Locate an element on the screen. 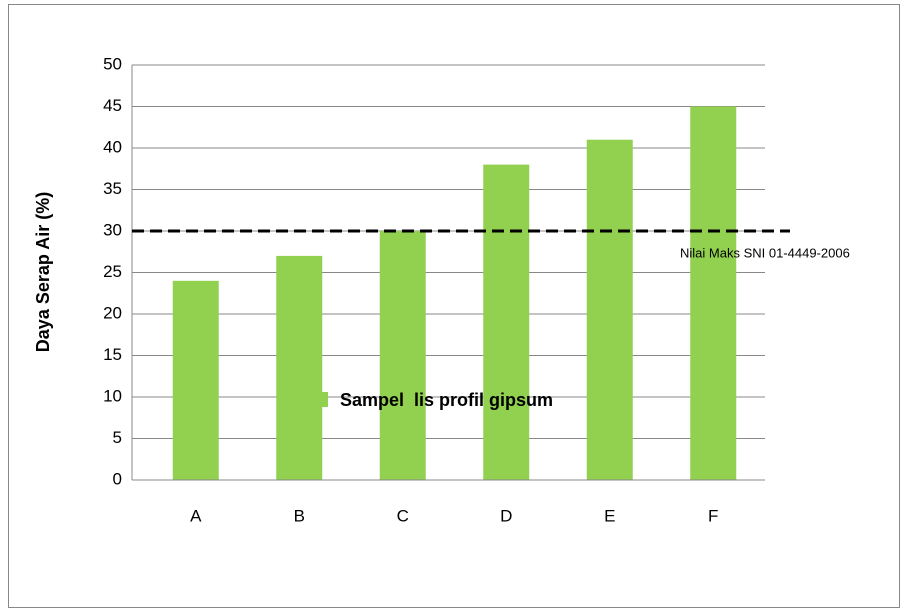 The width and height of the screenshot is (906, 614). x-tick-label: A is located at coordinates (196, 515).